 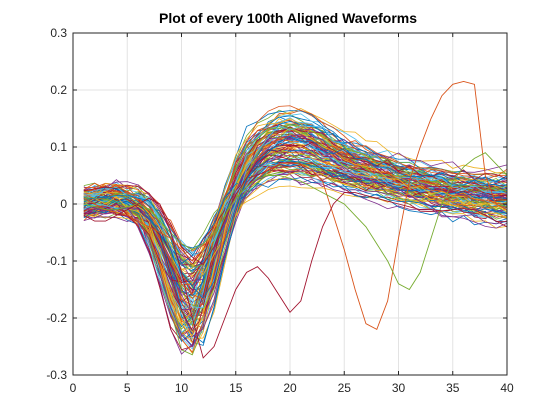 What do you see at coordinates (453, 388) in the screenshot?
I see `x-tick-label: 35` at bounding box center [453, 388].